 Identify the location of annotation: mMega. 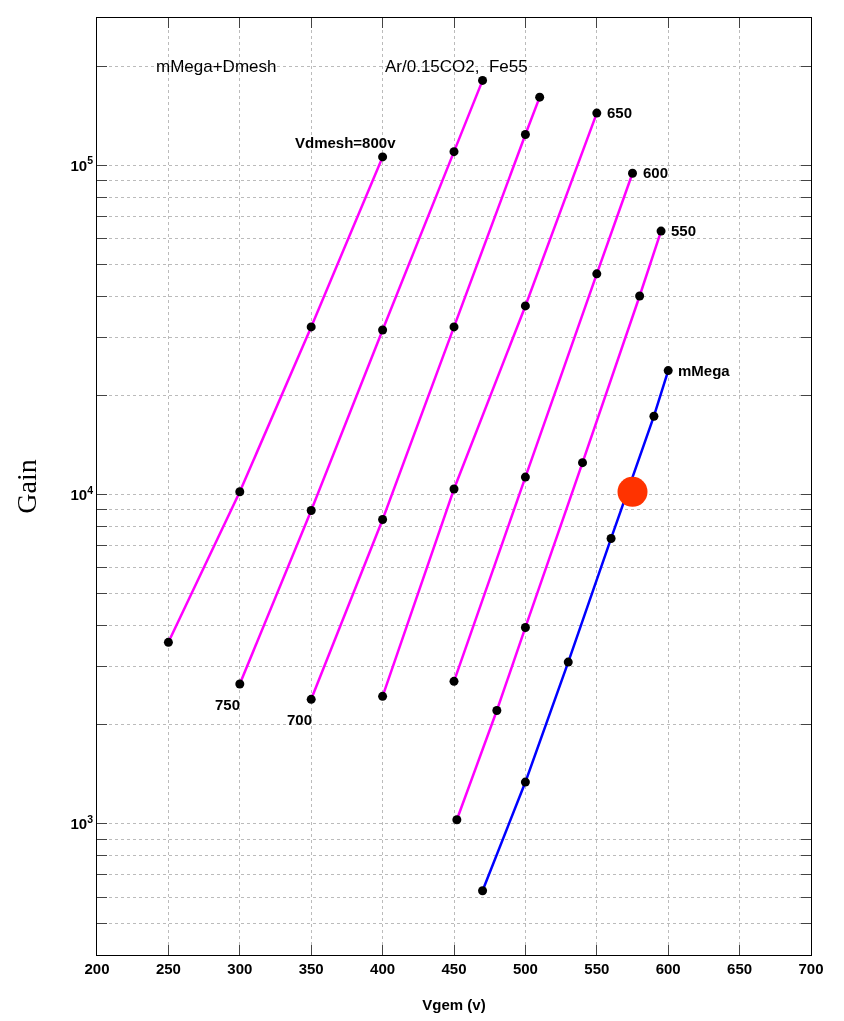
(704, 370).